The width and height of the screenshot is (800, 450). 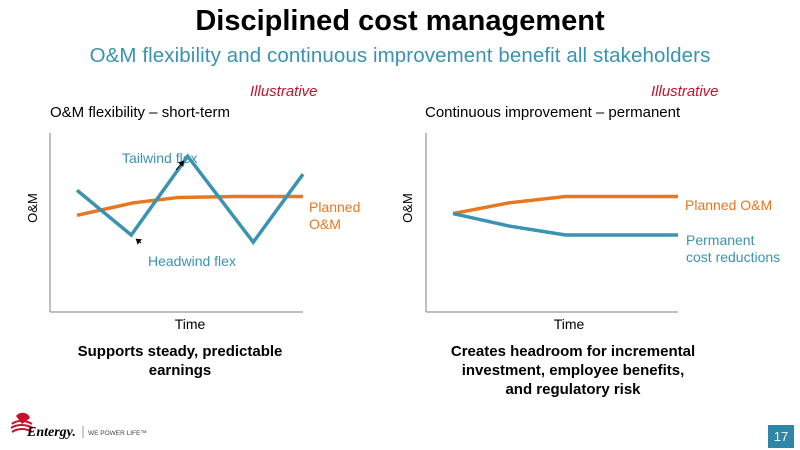 I want to click on entergy-tagline: WE POWER LIFE™, so click(x=117, y=433).